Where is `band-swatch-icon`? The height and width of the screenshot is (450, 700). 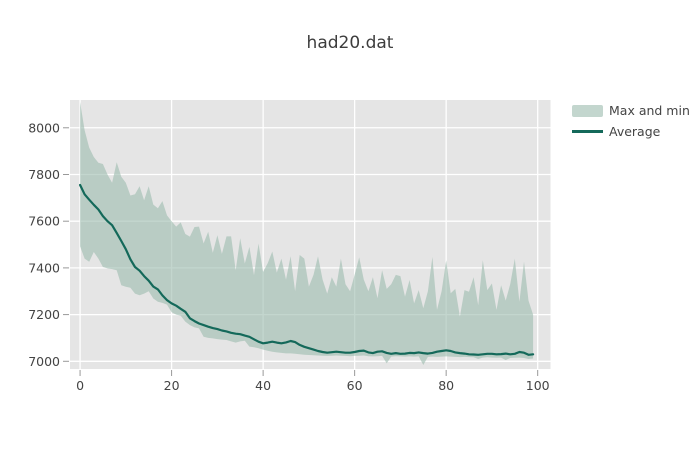 band-swatch-icon is located at coordinates (587, 110).